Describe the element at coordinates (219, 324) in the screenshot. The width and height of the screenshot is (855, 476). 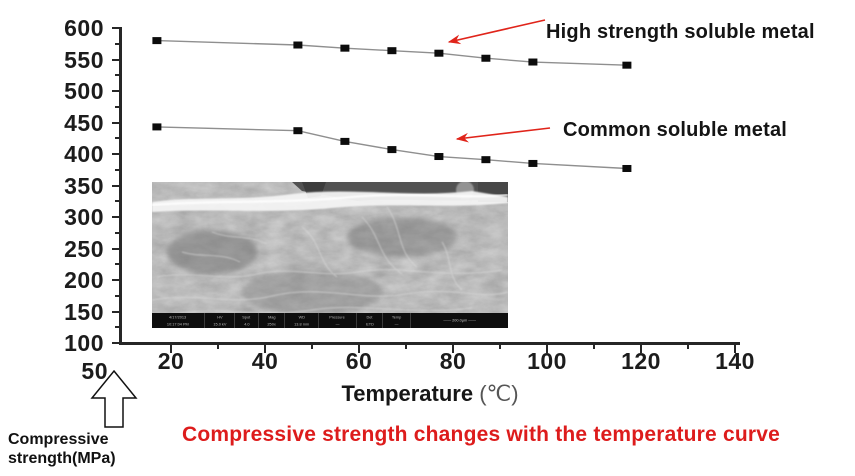
I see `sem-info-value: 15.0 kV` at that location.